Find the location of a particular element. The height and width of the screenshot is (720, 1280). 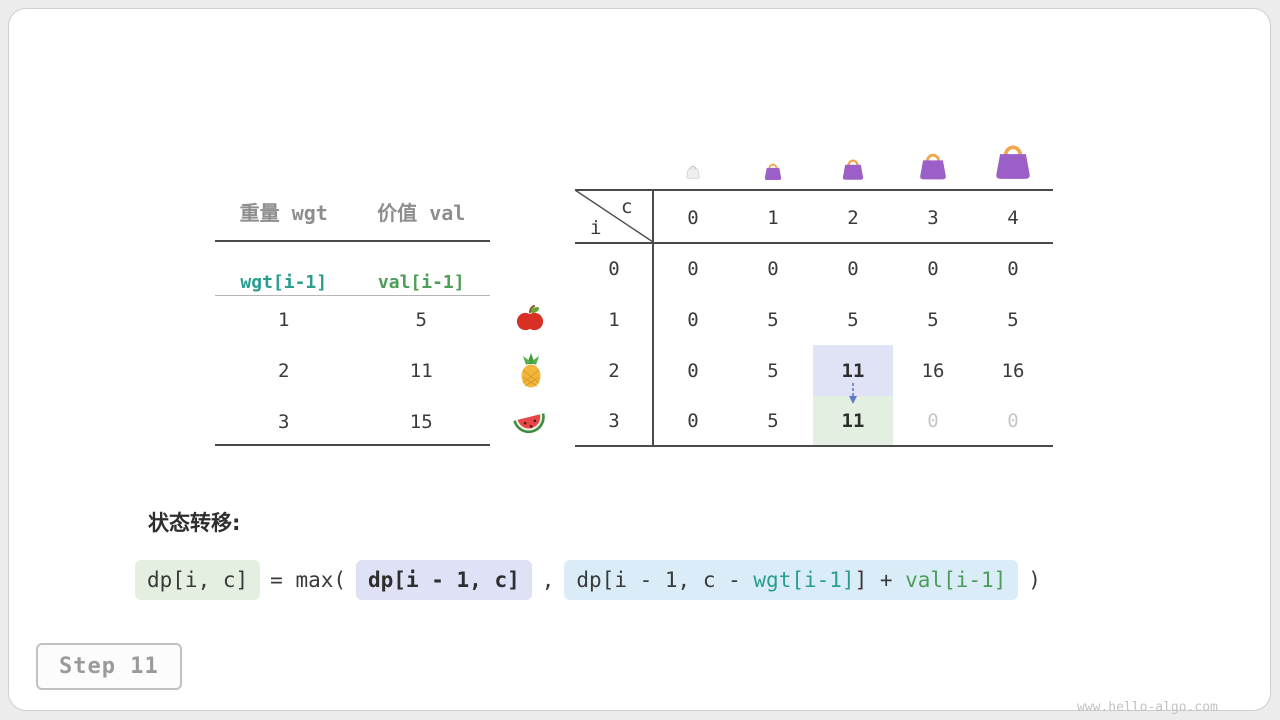

dp-cell-1-3: 5 is located at coordinates (933, 320).